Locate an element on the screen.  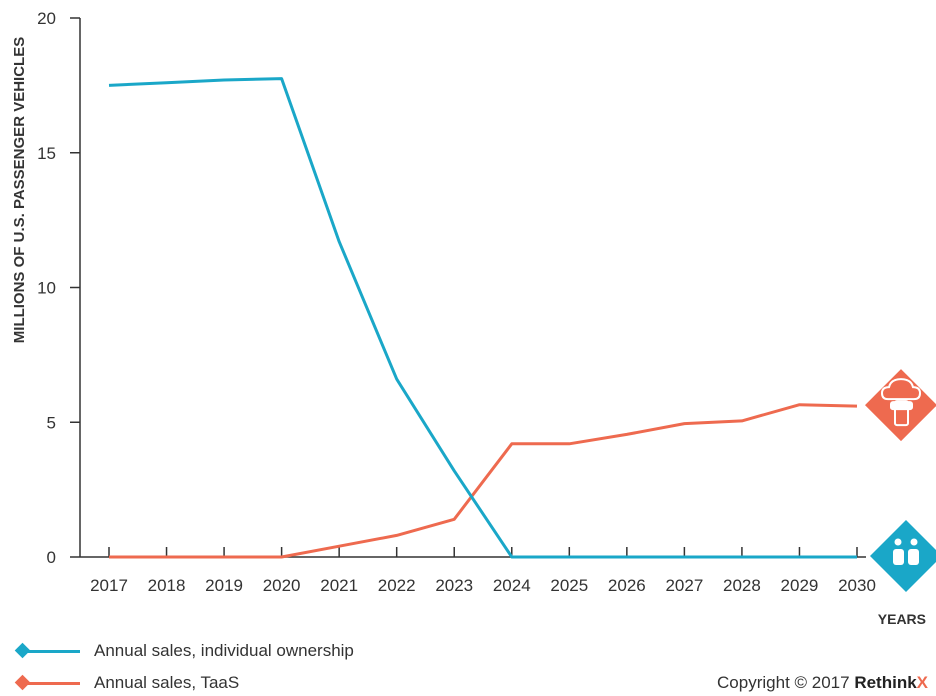
car-shape-right is located at coordinates (913, 557).